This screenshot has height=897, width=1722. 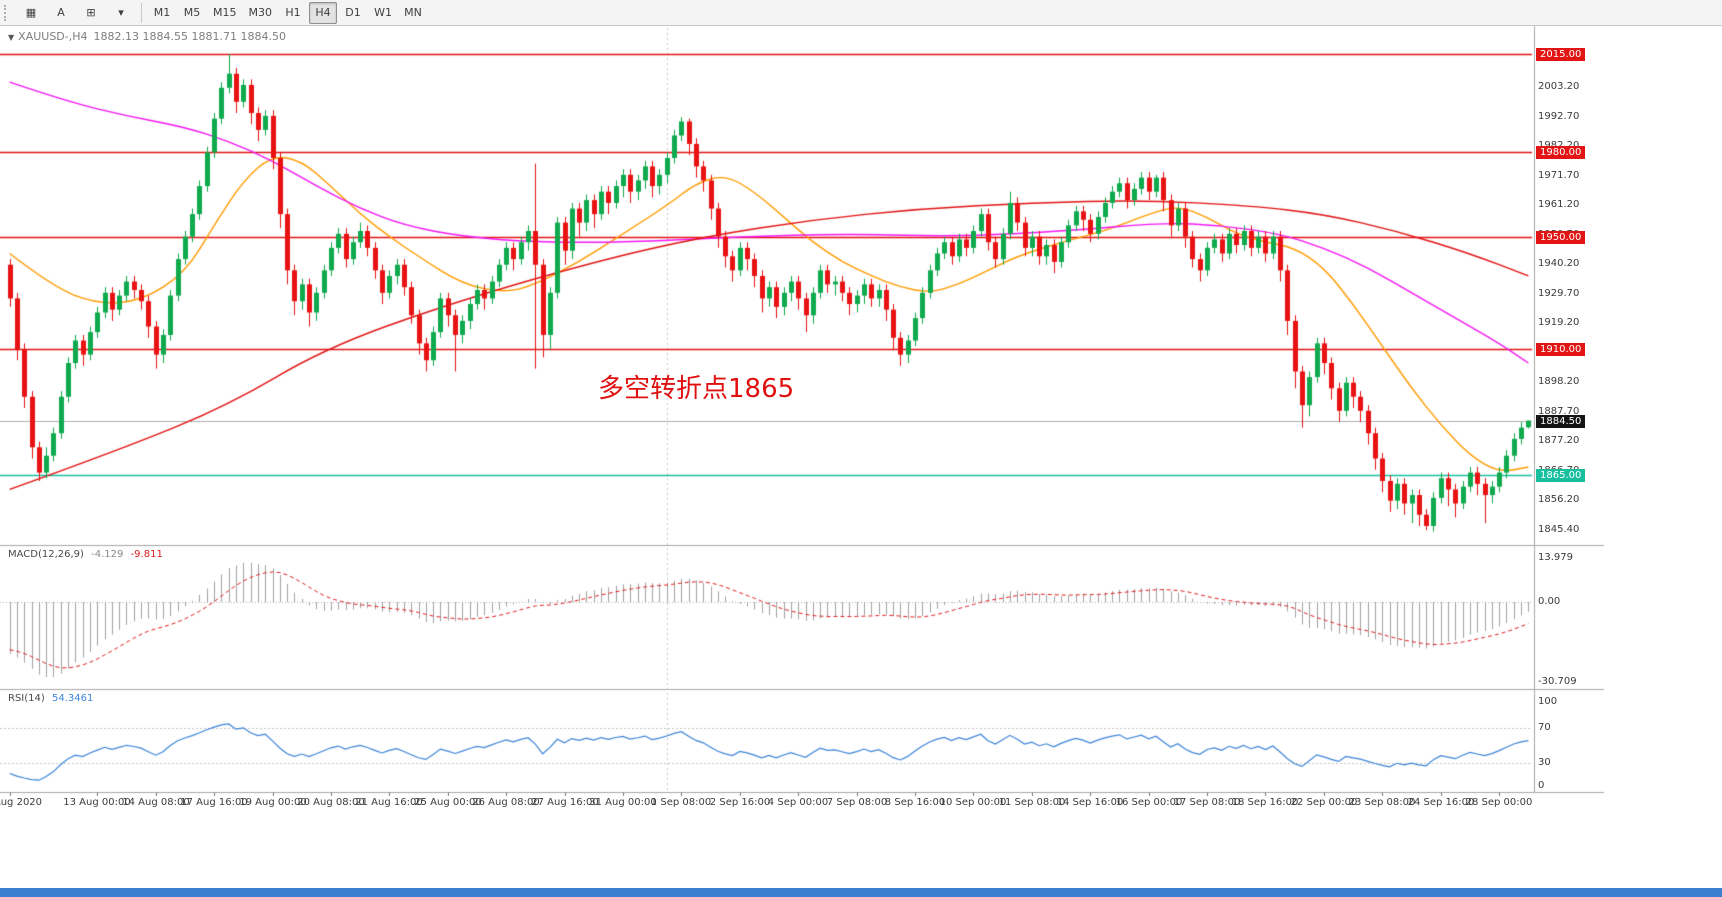 What do you see at coordinates (141, 12) in the screenshot?
I see `toolbar-separator` at bounding box center [141, 12].